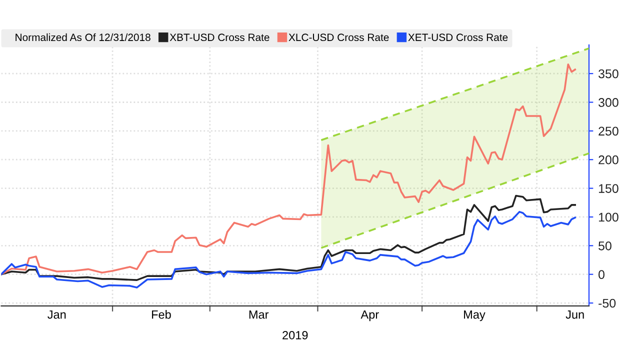 This screenshot has width=620, height=348. Describe the element at coordinates (161, 314) in the screenshot. I see `x-tick-label: Feb` at that location.